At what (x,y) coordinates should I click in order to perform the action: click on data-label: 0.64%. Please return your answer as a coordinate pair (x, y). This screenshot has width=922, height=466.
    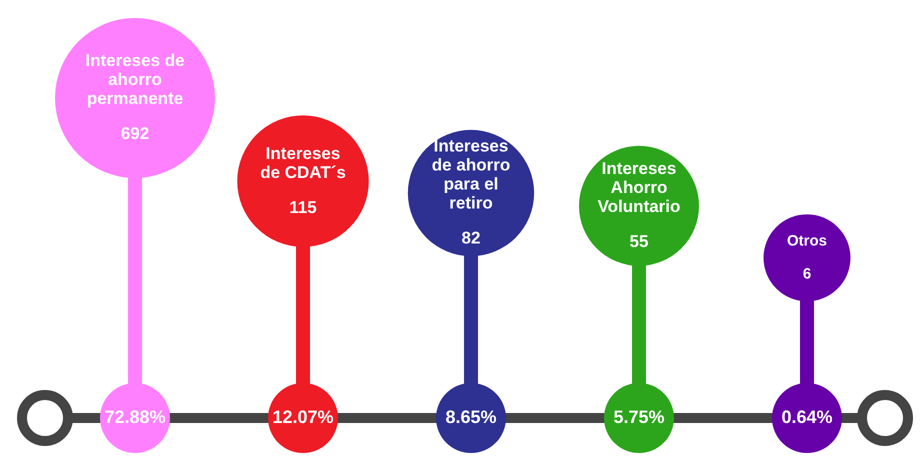
    Looking at the image, I should click on (807, 416).